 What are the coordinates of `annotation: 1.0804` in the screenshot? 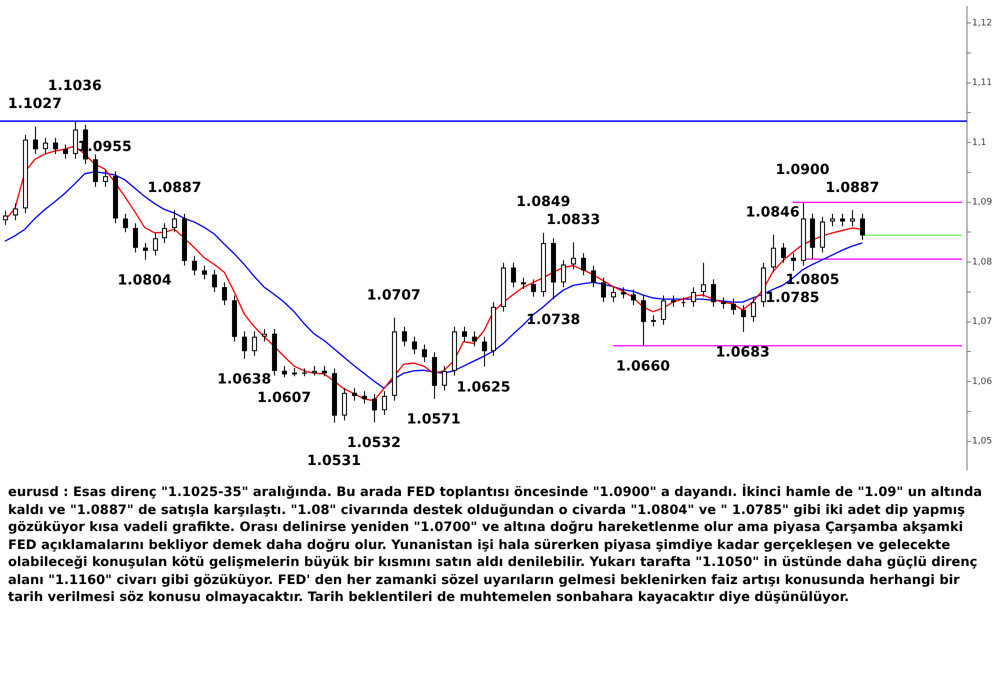 It's located at (145, 280).